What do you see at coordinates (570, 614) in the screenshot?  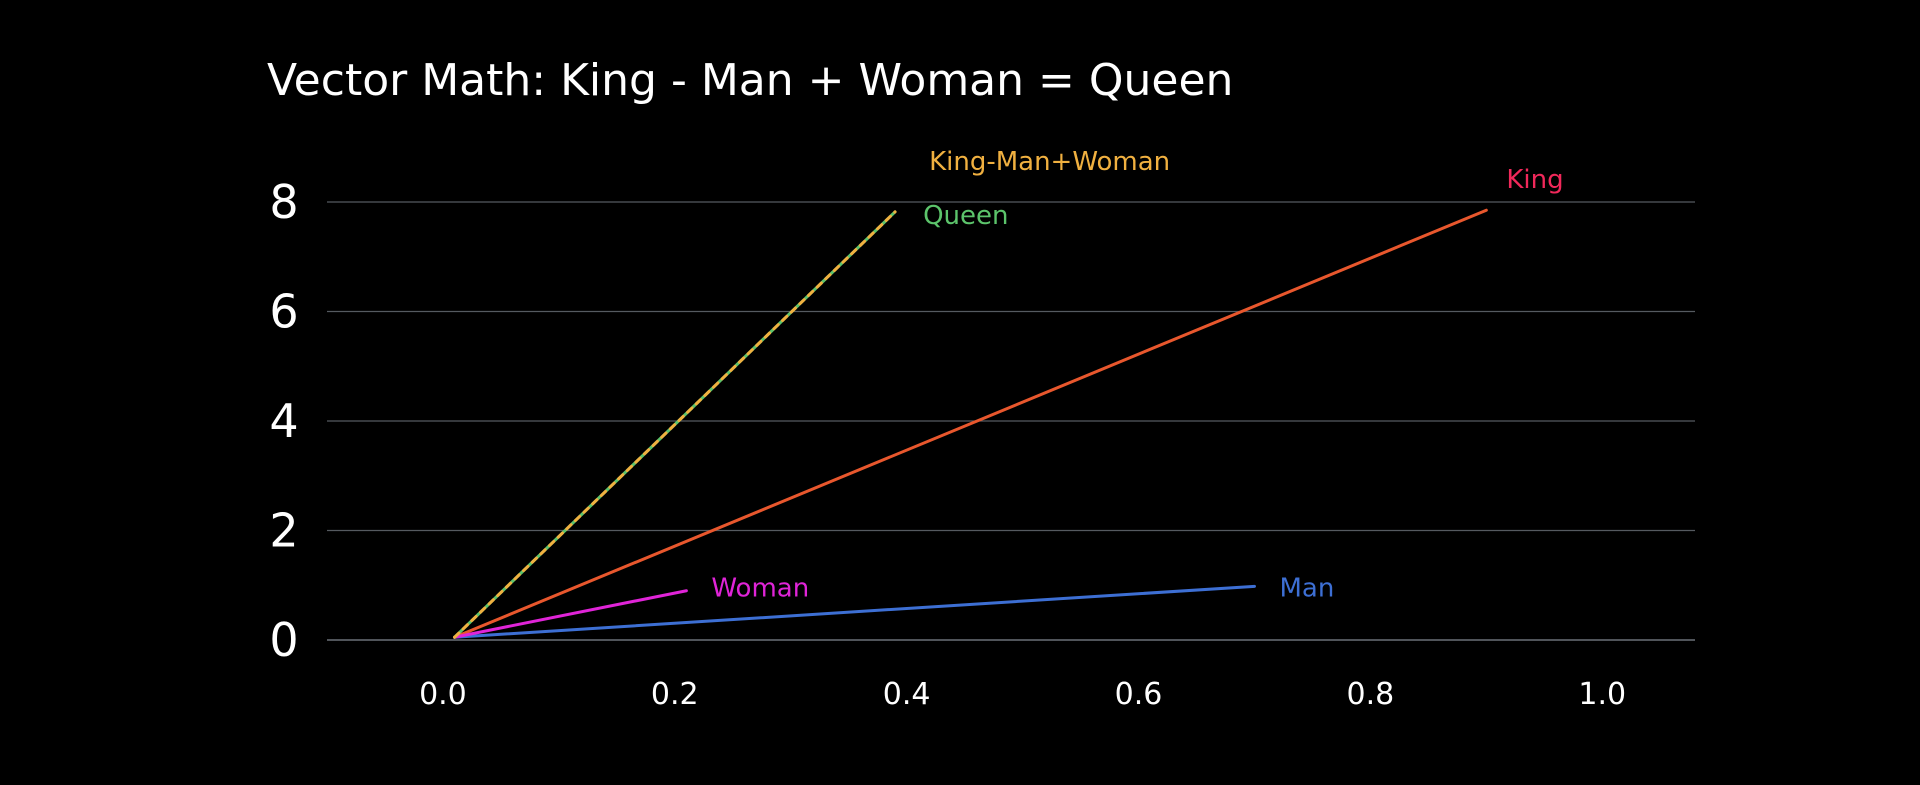 I see `series-line-woman` at bounding box center [570, 614].